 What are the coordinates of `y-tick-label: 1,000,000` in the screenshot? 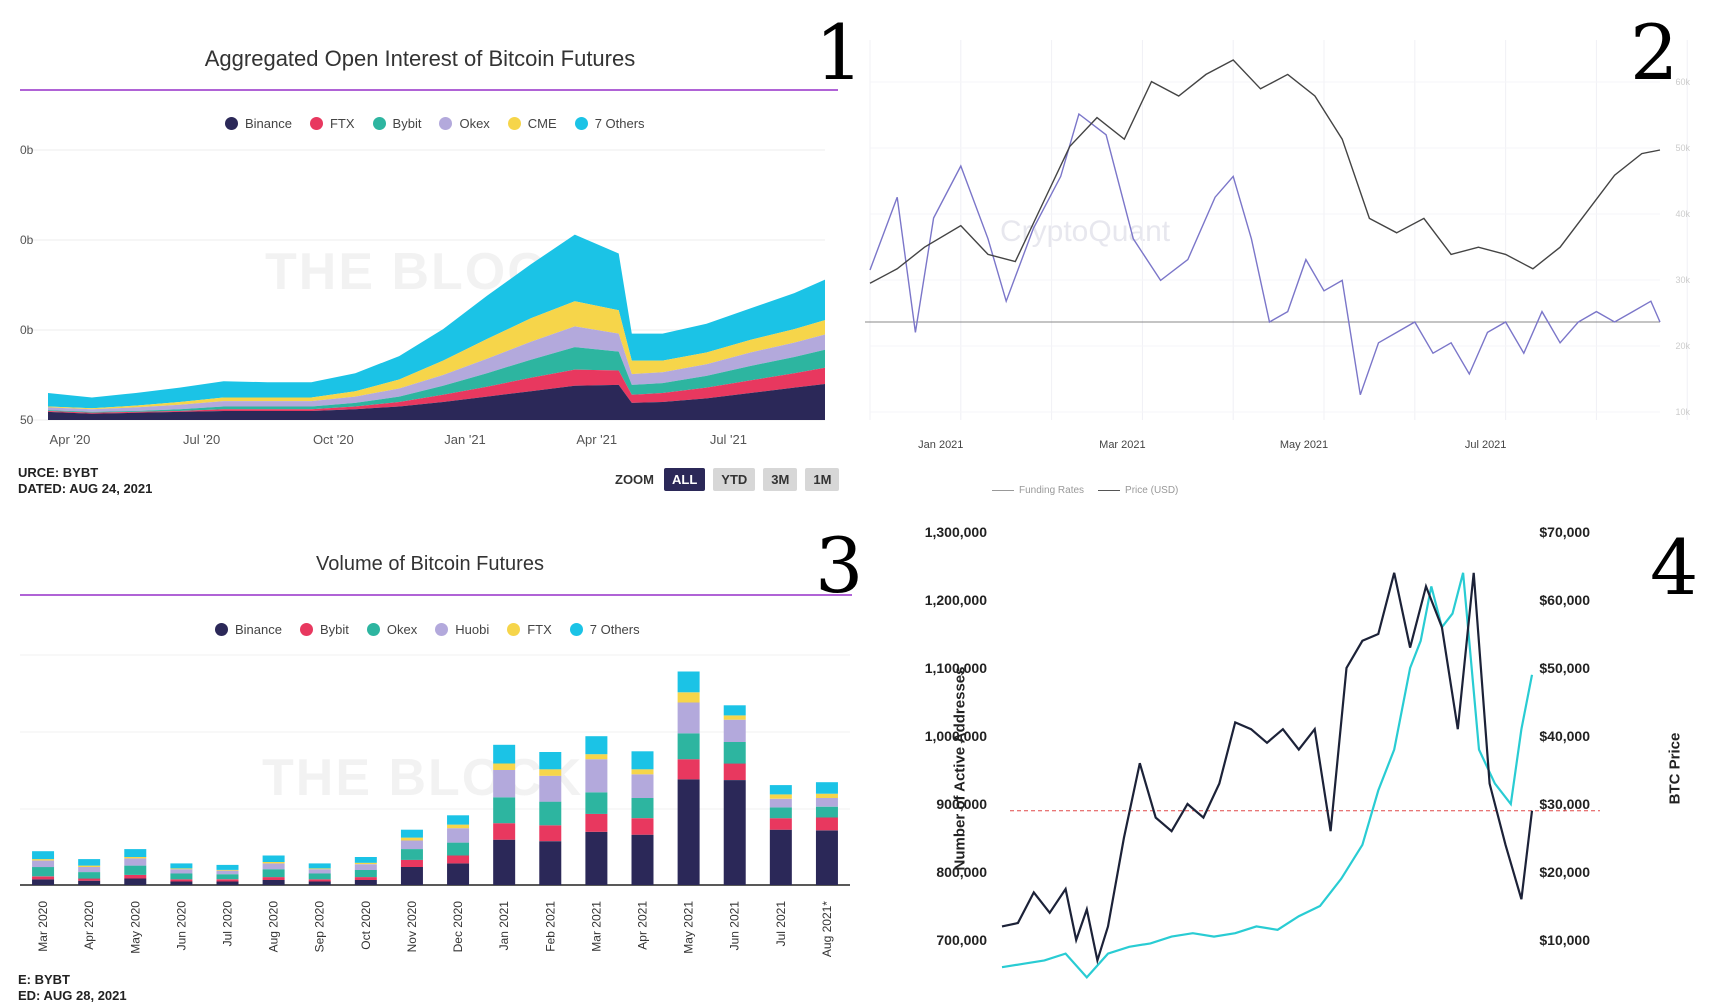 It's located at (956, 736).